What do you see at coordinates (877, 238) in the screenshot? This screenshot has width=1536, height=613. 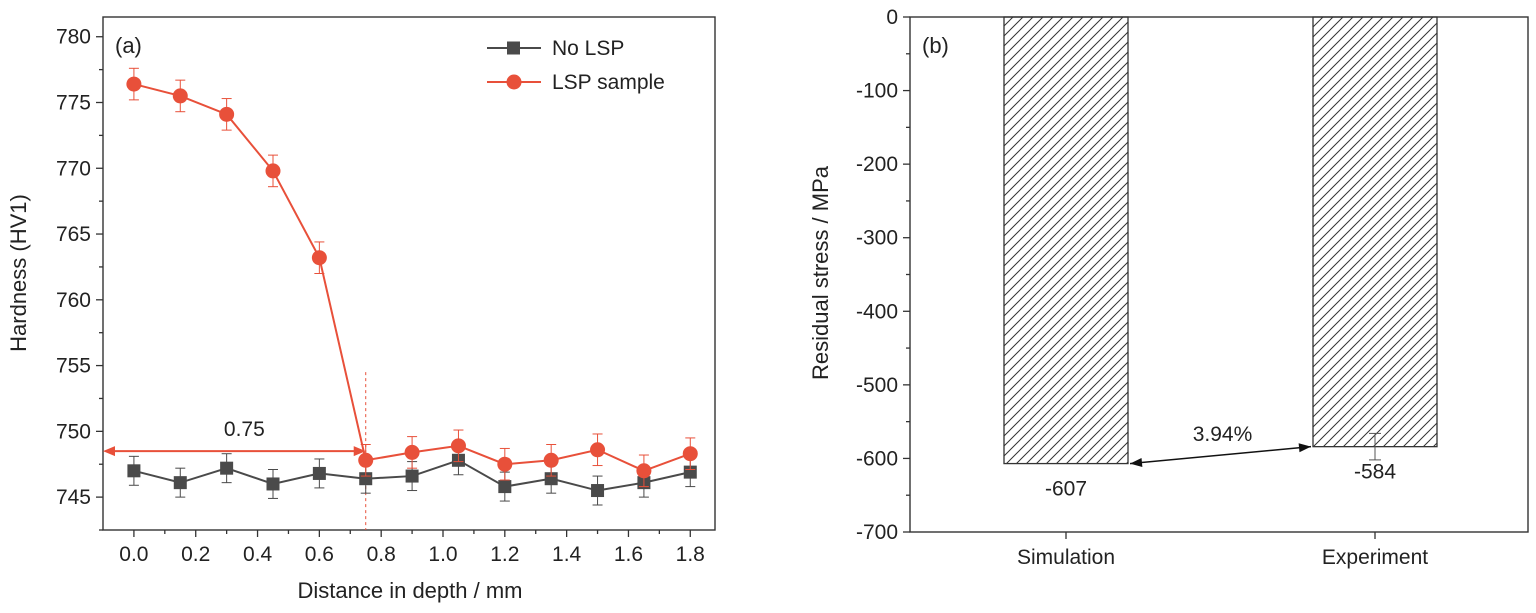 I see `y-tick-label-b: -300` at bounding box center [877, 238].